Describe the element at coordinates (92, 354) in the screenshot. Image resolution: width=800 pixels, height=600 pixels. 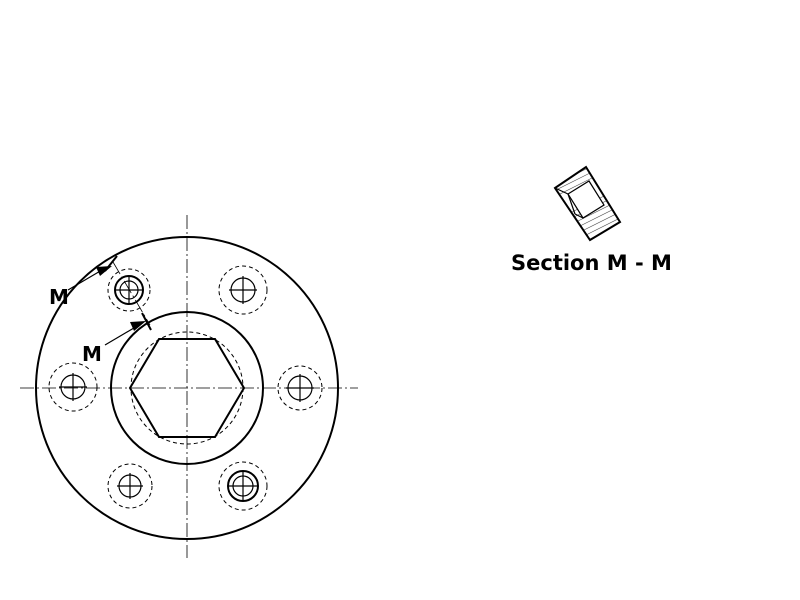
I see `cut-label-inner: M` at that location.